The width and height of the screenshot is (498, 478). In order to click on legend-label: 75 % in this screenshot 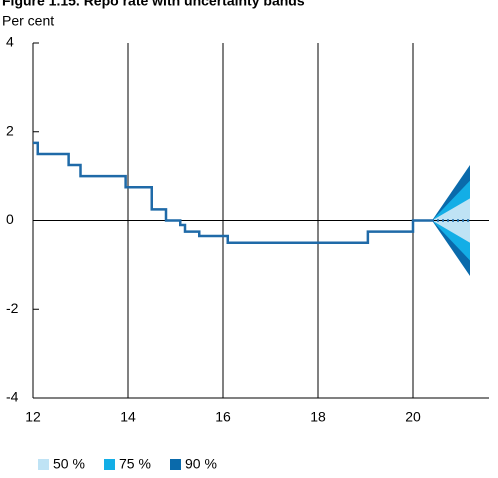, I will do `click(135, 464)`.